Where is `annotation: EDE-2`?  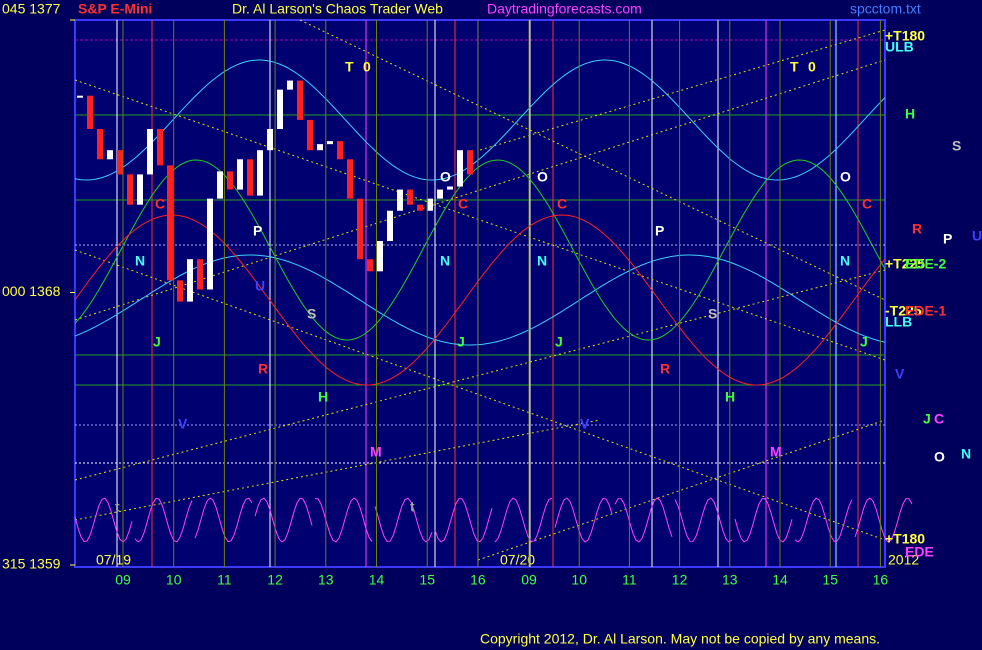
annotation: EDE-2 is located at coordinates (925, 264).